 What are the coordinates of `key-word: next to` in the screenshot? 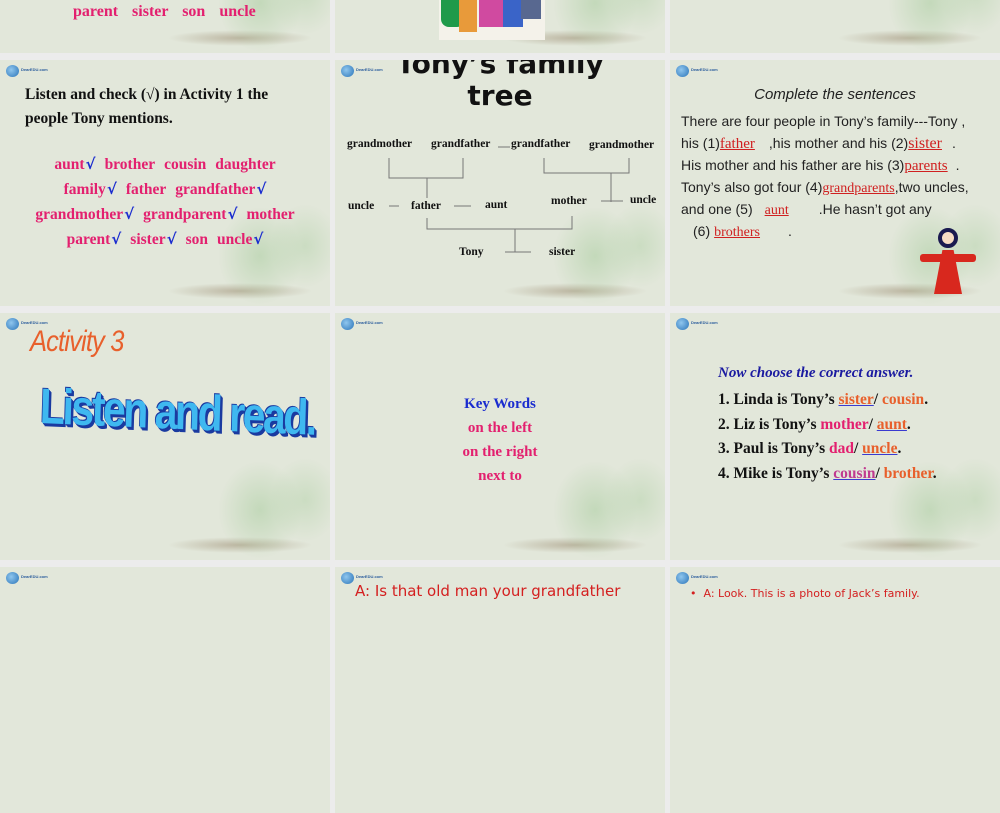 It's located at (500, 476).